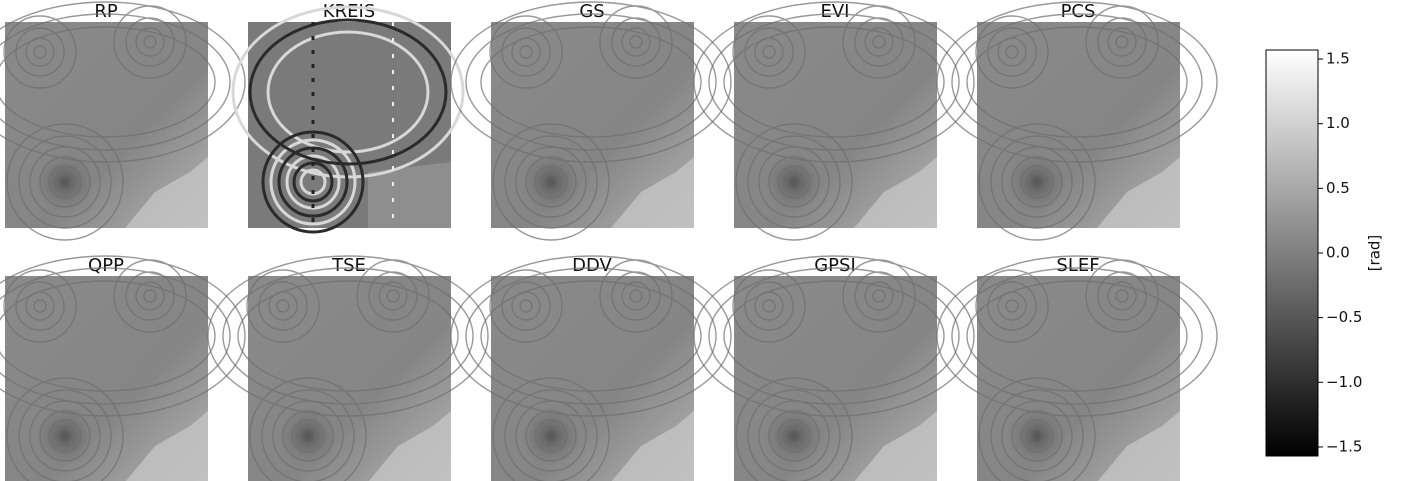  Describe the element at coordinates (1077, 265) in the screenshot. I see `panel-title: SLEF` at that location.